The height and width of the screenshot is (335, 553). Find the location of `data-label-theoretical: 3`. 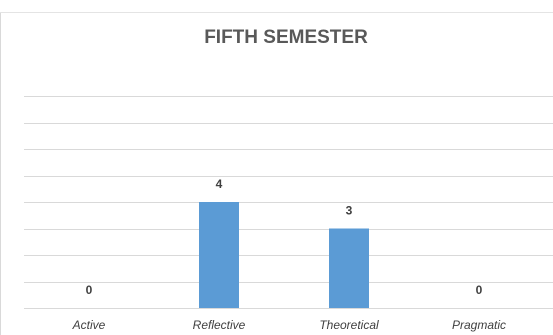

data-label-theoretical: 3 is located at coordinates (349, 211).